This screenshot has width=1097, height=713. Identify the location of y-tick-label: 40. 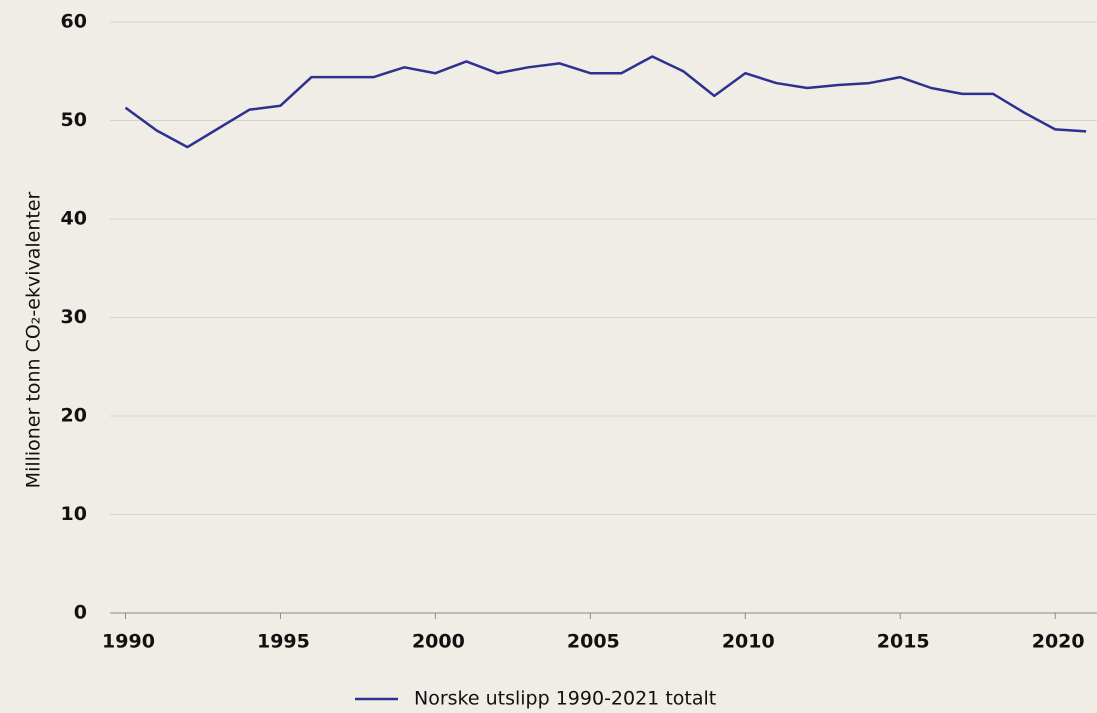
(74, 219).